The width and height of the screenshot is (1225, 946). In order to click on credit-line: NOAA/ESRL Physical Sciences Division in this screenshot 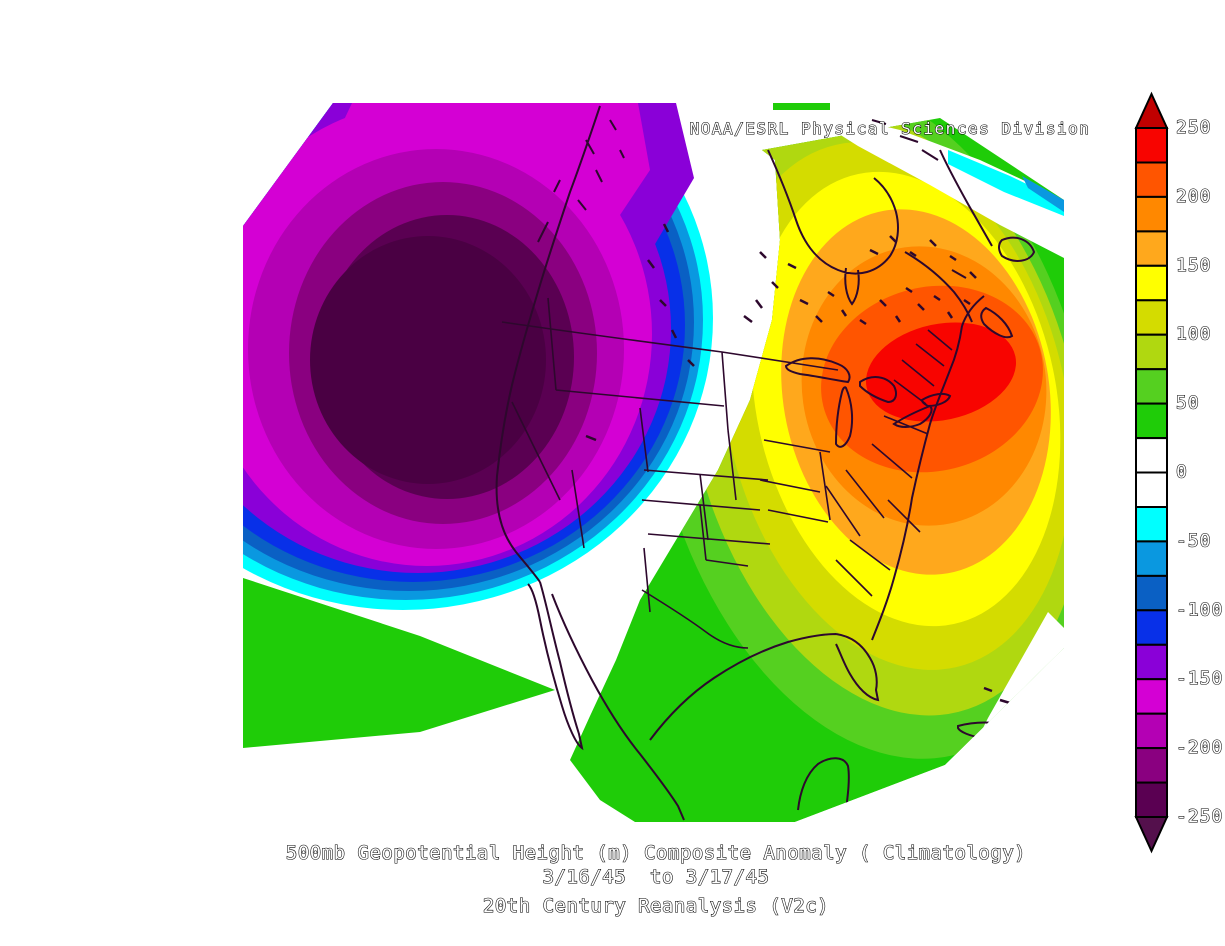, I will do `click(890, 128)`.